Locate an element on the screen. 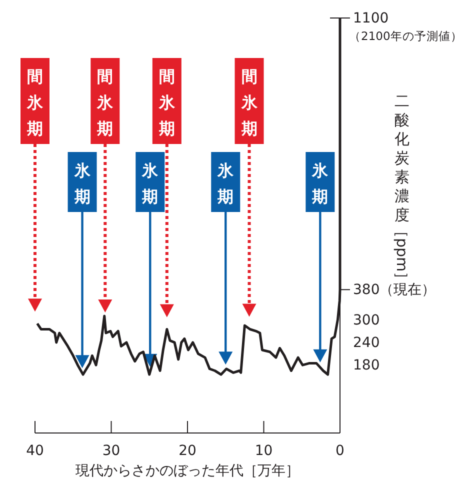 This screenshot has height=484, width=465. y-tick-label: 180 is located at coordinates (366, 366).